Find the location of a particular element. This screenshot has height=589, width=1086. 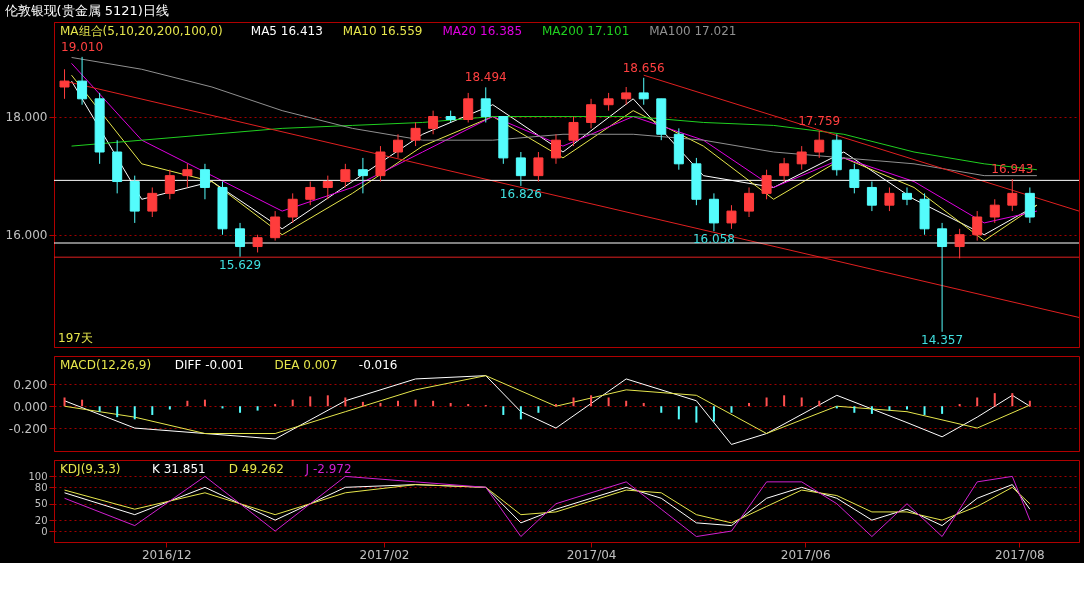

text: MA10 16.559 is located at coordinates (382, 31).